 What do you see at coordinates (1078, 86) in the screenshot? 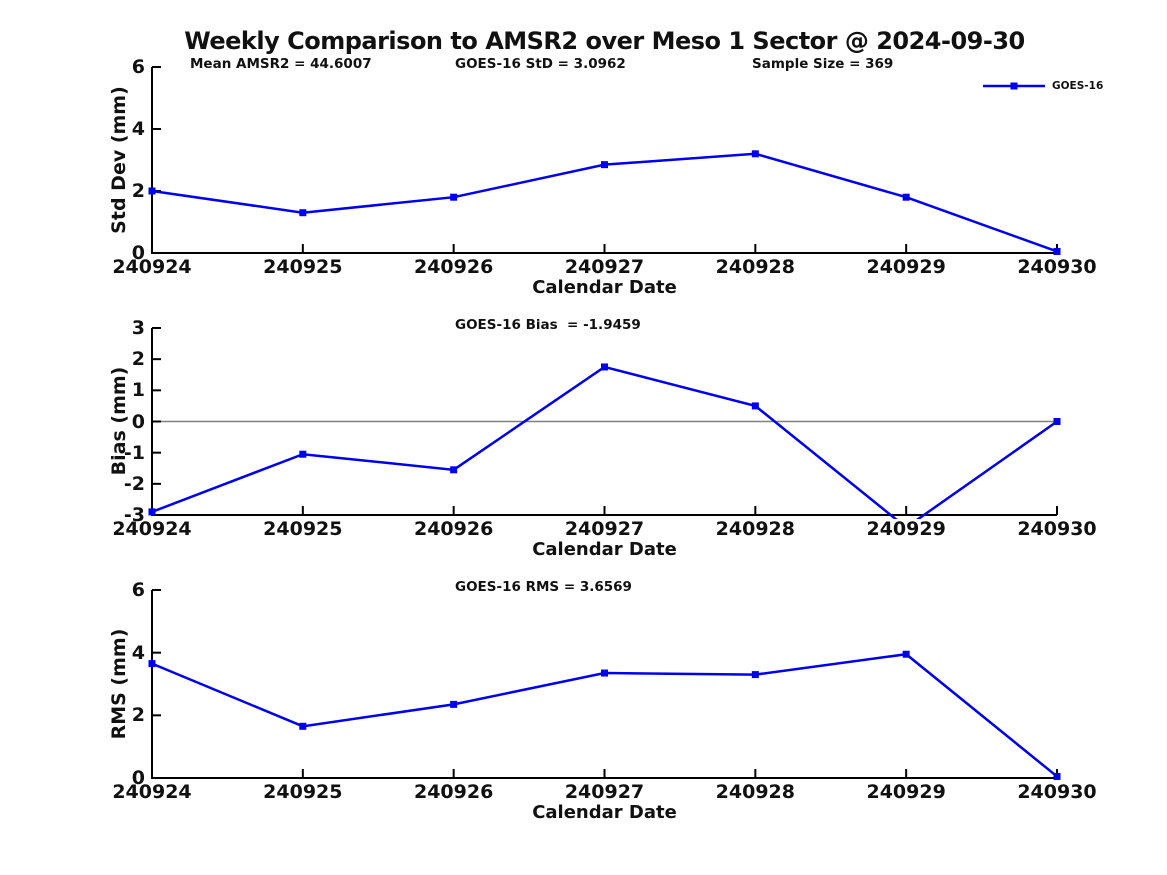
I see `legend-label-goes16: GOES-16` at bounding box center [1078, 86].